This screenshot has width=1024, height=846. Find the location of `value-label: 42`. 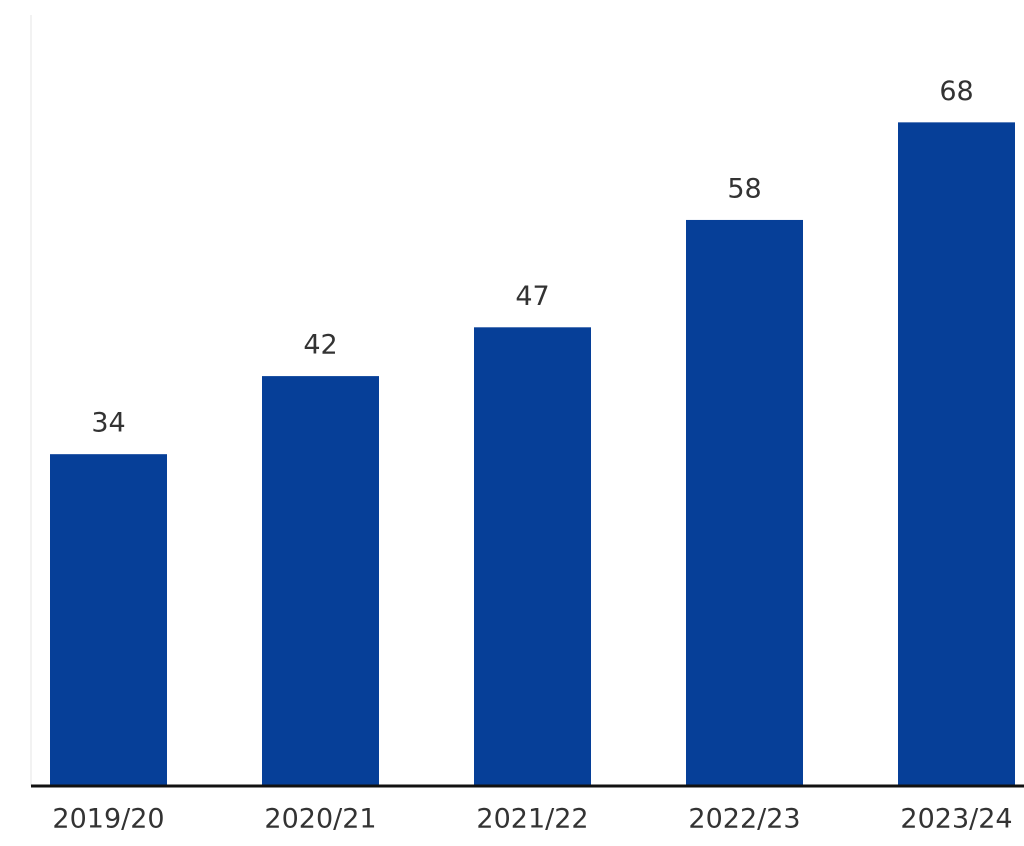

value-label: 42 is located at coordinates (320, 345).